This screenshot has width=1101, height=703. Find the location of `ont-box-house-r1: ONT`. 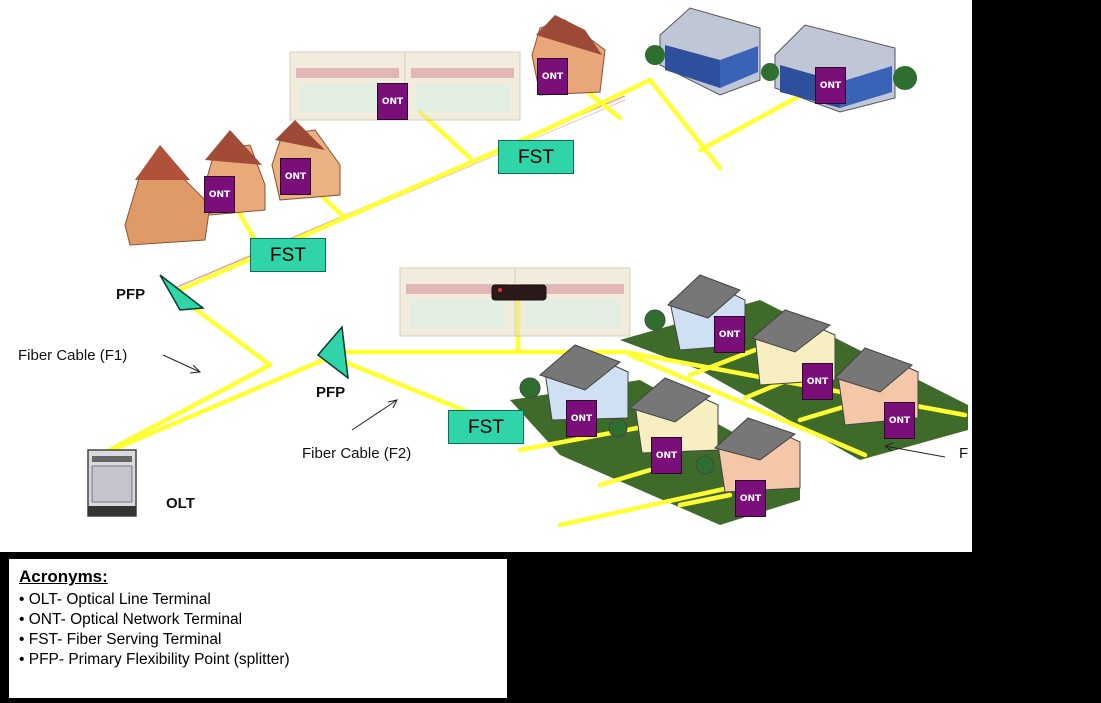

ont-box-house-r1: ONT is located at coordinates (729, 334).